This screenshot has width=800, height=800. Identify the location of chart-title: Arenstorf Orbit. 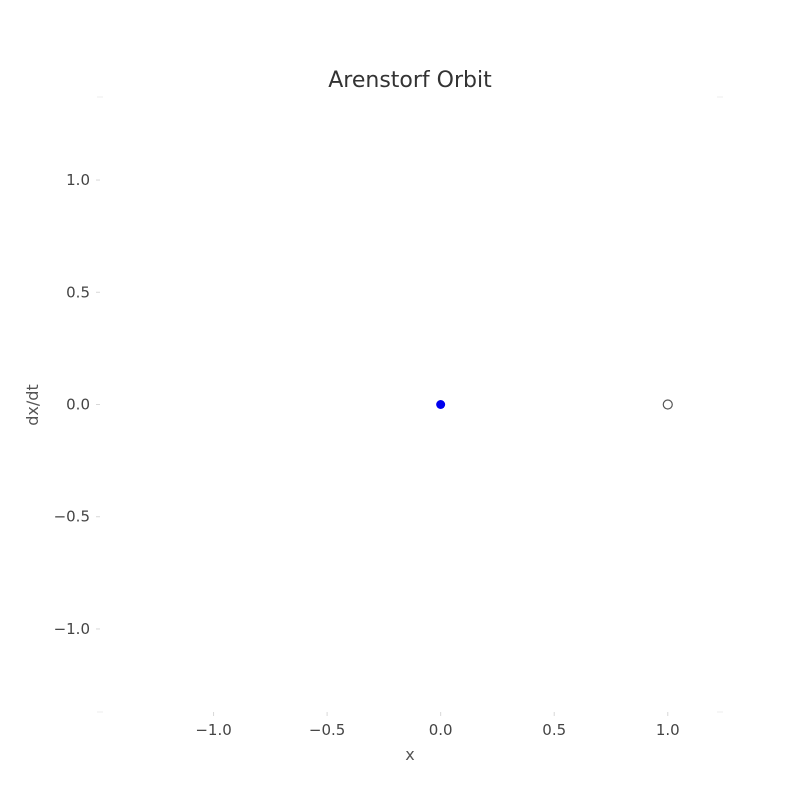
(410, 80).